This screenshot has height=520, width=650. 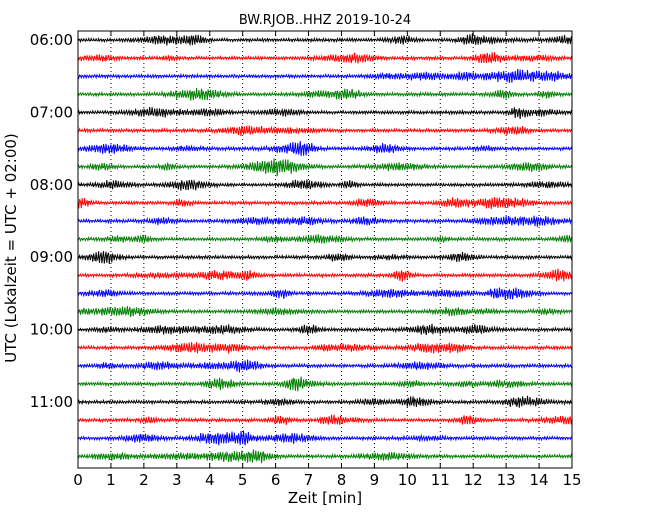 What do you see at coordinates (210, 480) in the screenshot?
I see `x-tick-label: 4` at bounding box center [210, 480].